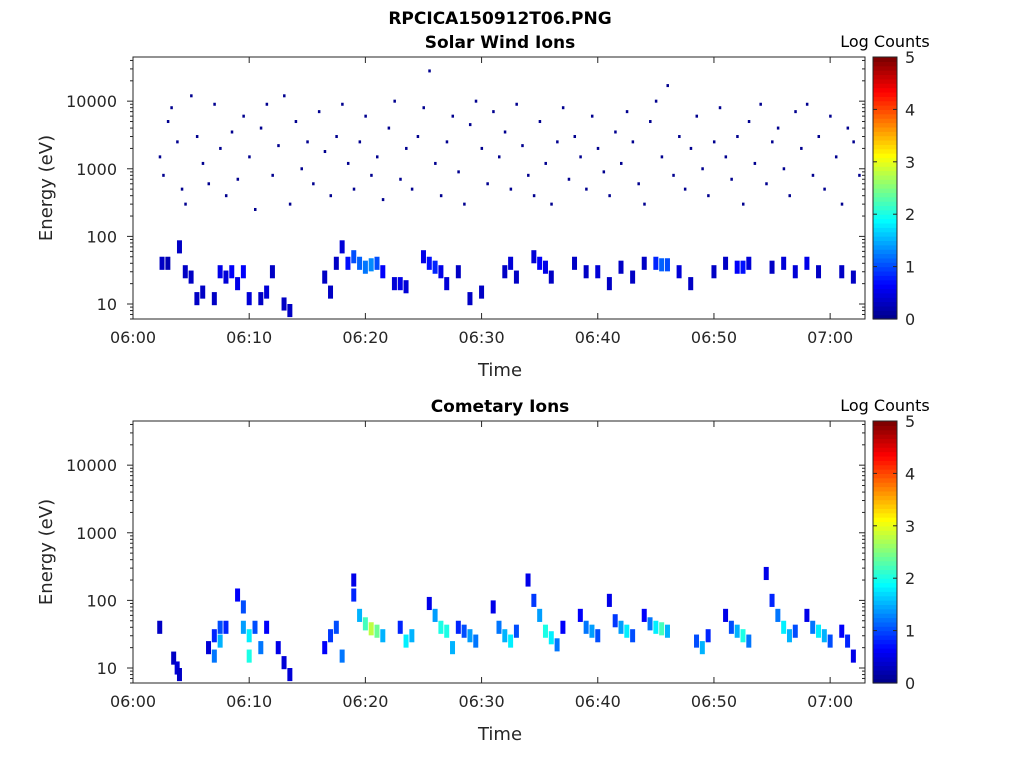 The width and height of the screenshot is (1024, 768). What do you see at coordinates (910, 631) in the screenshot?
I see `colorbar-tick-label: 1` at bounding box center [910, 631].